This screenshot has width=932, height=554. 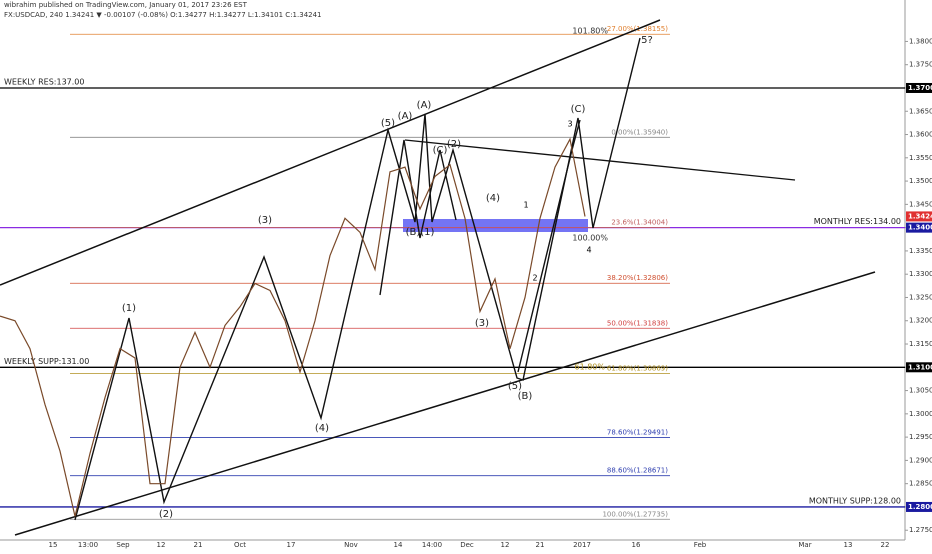 What do you see at coordinates (240, 545) in the screenshot?
I see `x-tick-label: Oct` at bounding box center [240, 545].